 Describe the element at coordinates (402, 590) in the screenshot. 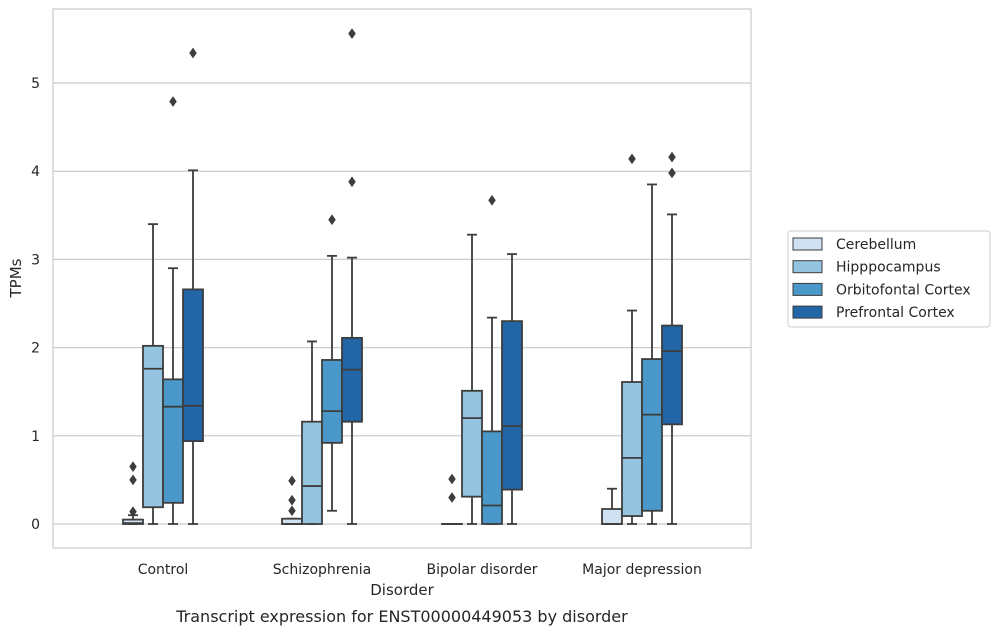

I see `x-axis-label: Disorder` at that location.